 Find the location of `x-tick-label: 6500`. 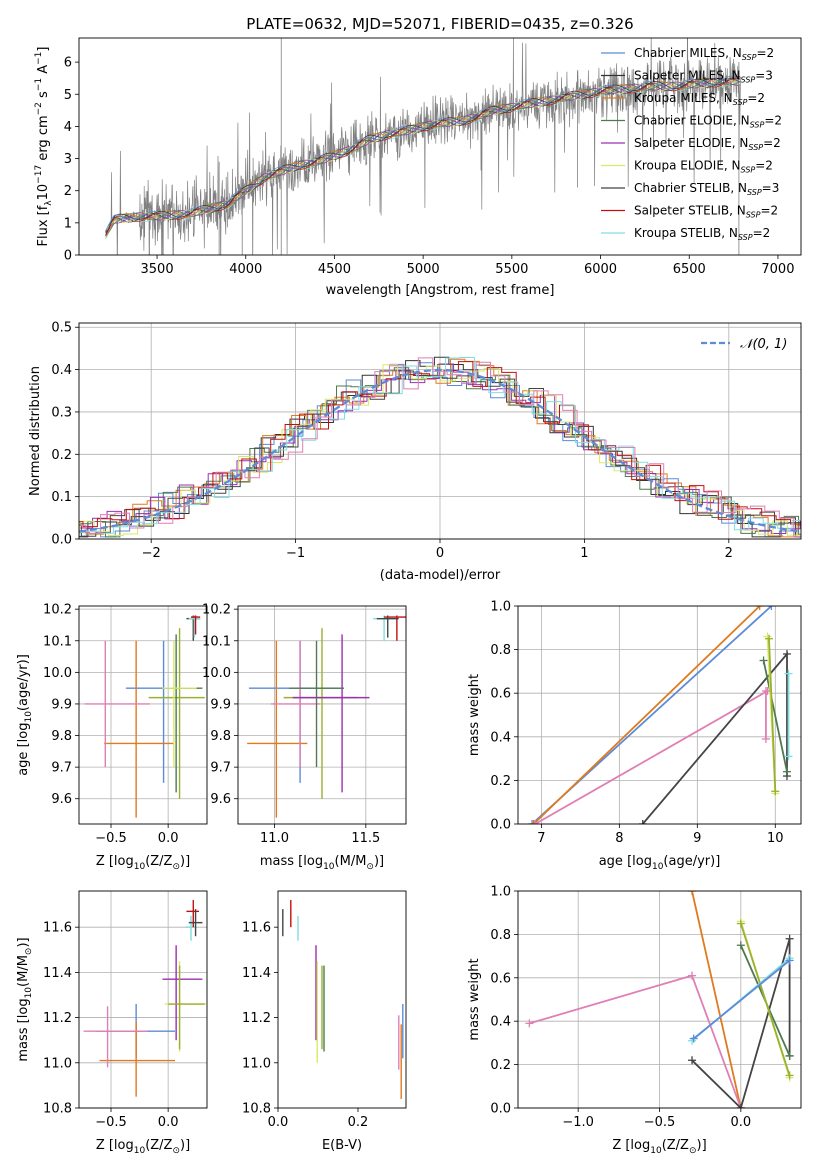

x-tick-label: 6500 is located at coordinates (689, 269).